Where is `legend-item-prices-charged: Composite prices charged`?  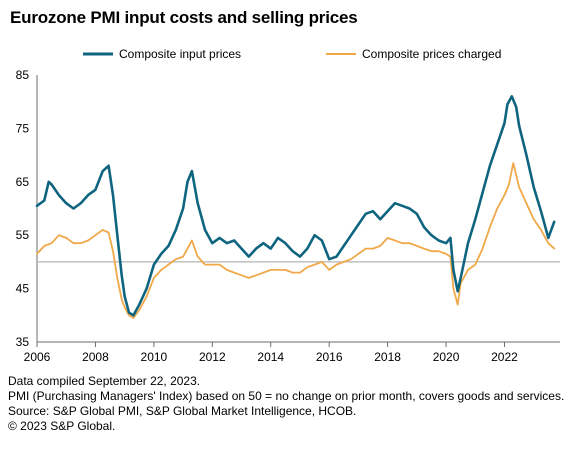 legend-item-prices-charged: Composite prices charged is located at coordinates (431, 54).